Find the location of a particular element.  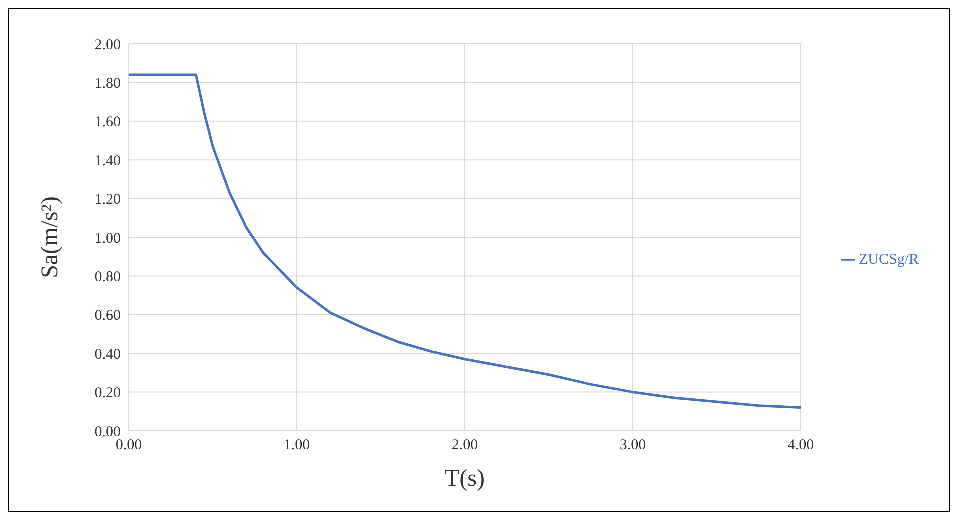

x-tick-label: 1.00 is located at coordinates (297, 446).